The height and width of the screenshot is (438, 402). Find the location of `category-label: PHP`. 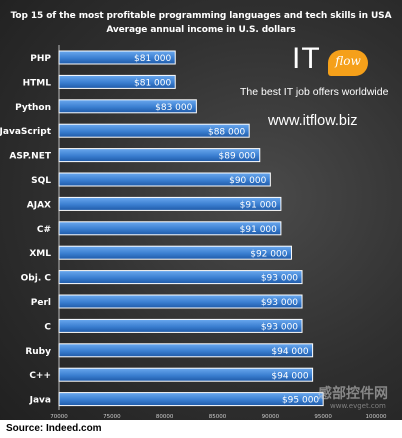

category-label: PHP is located at coordinates (40, 59).